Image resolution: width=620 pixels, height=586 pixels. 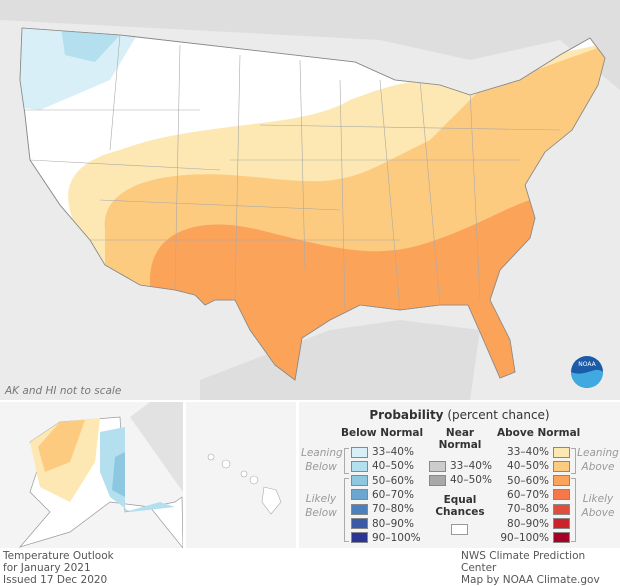 I want to click on below-normal-header: Below Normal, so click(x=382, y=433).